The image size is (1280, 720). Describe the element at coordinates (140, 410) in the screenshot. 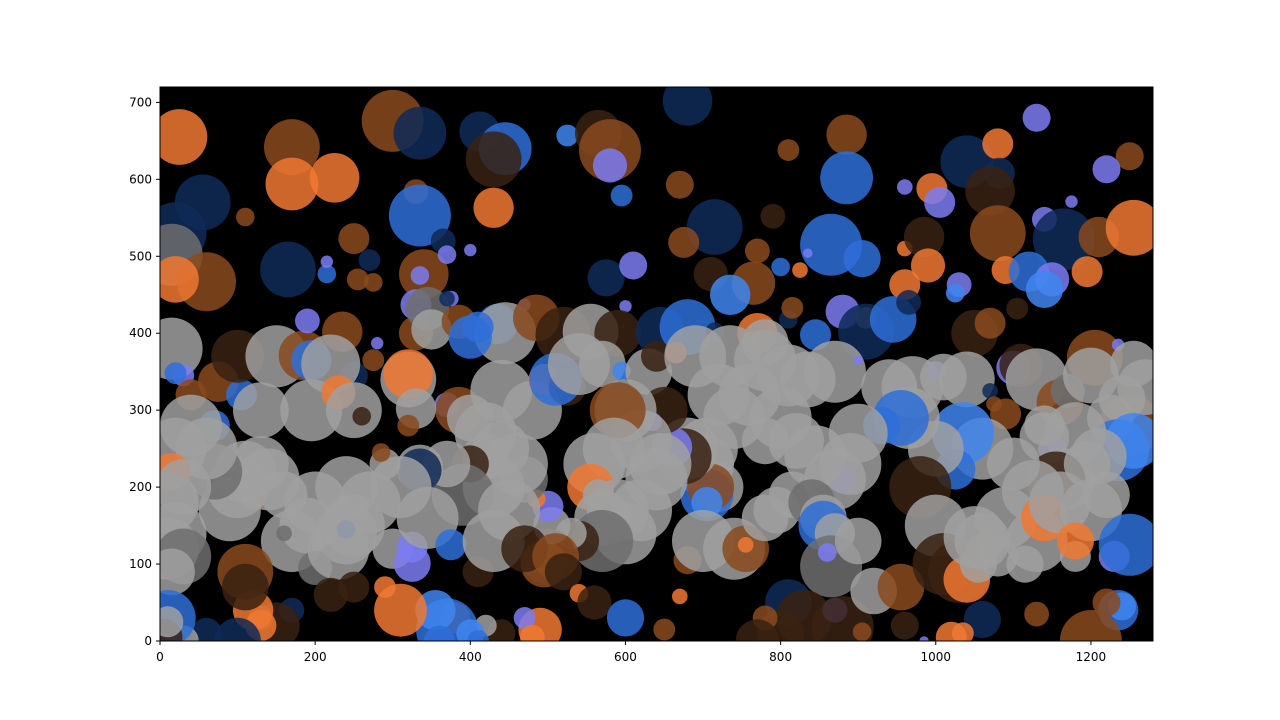

I see `y-tick-label: 300` at that location.